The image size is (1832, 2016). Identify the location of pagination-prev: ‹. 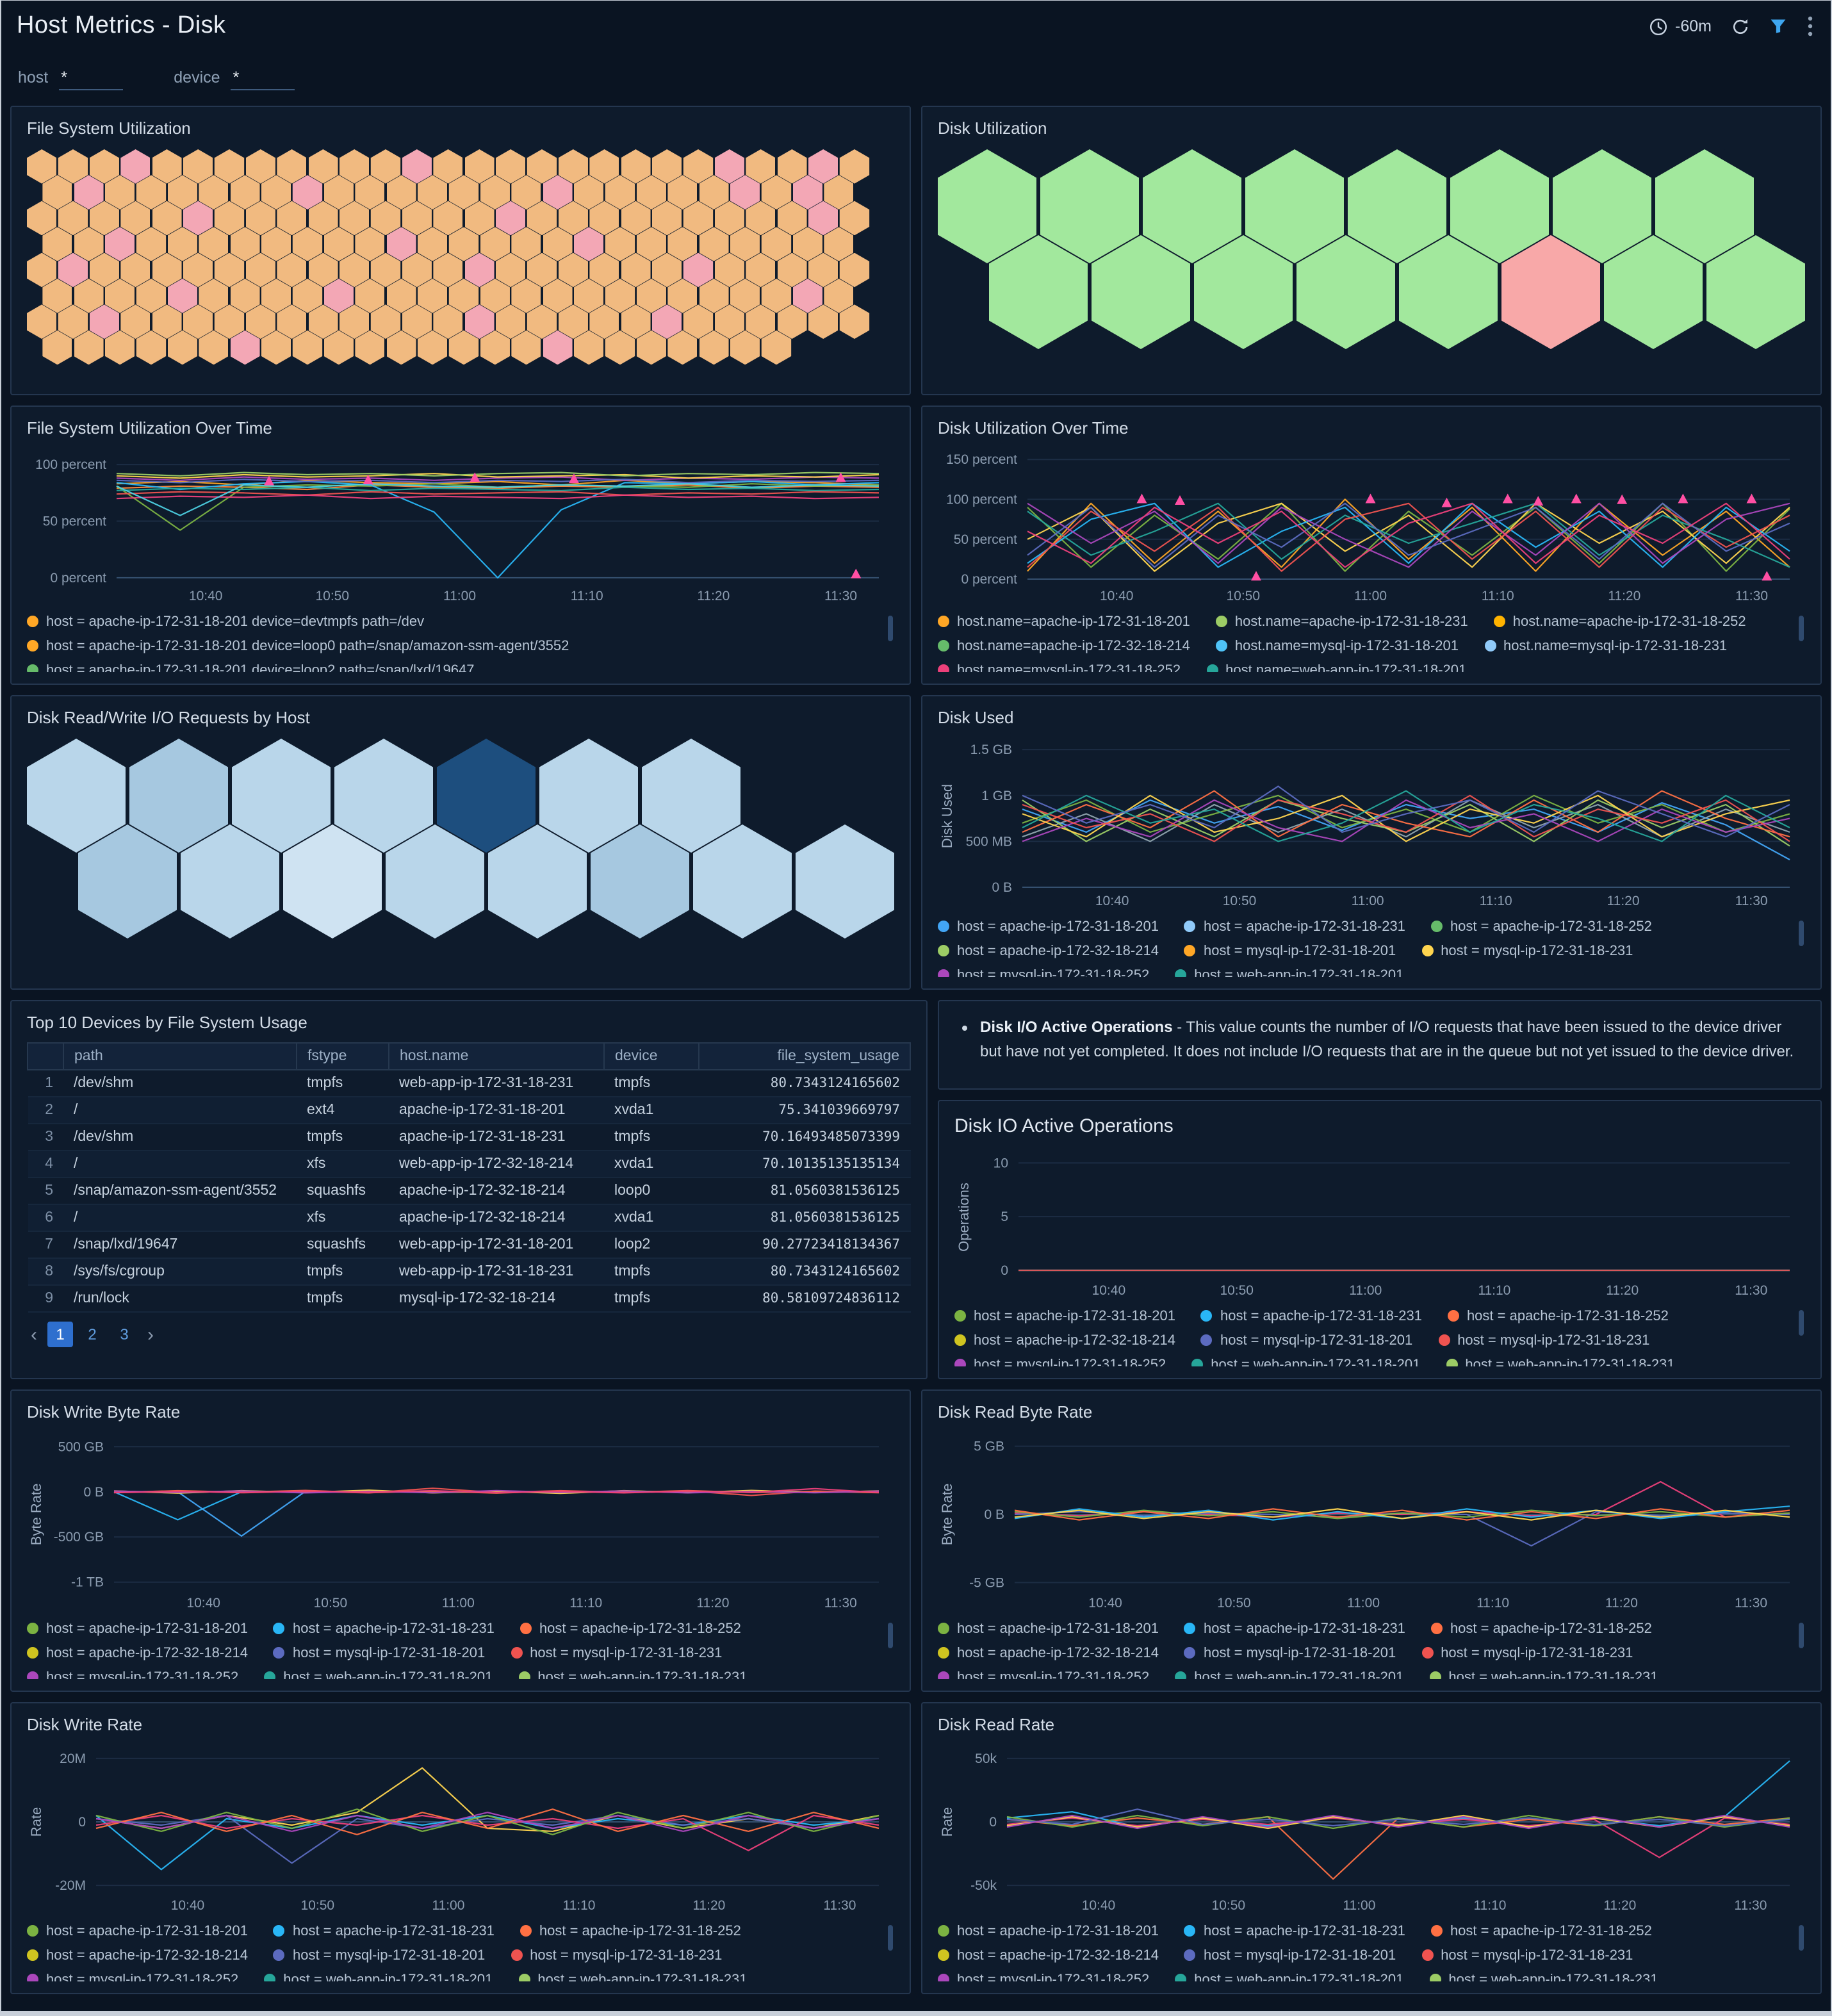
(34, 1335).